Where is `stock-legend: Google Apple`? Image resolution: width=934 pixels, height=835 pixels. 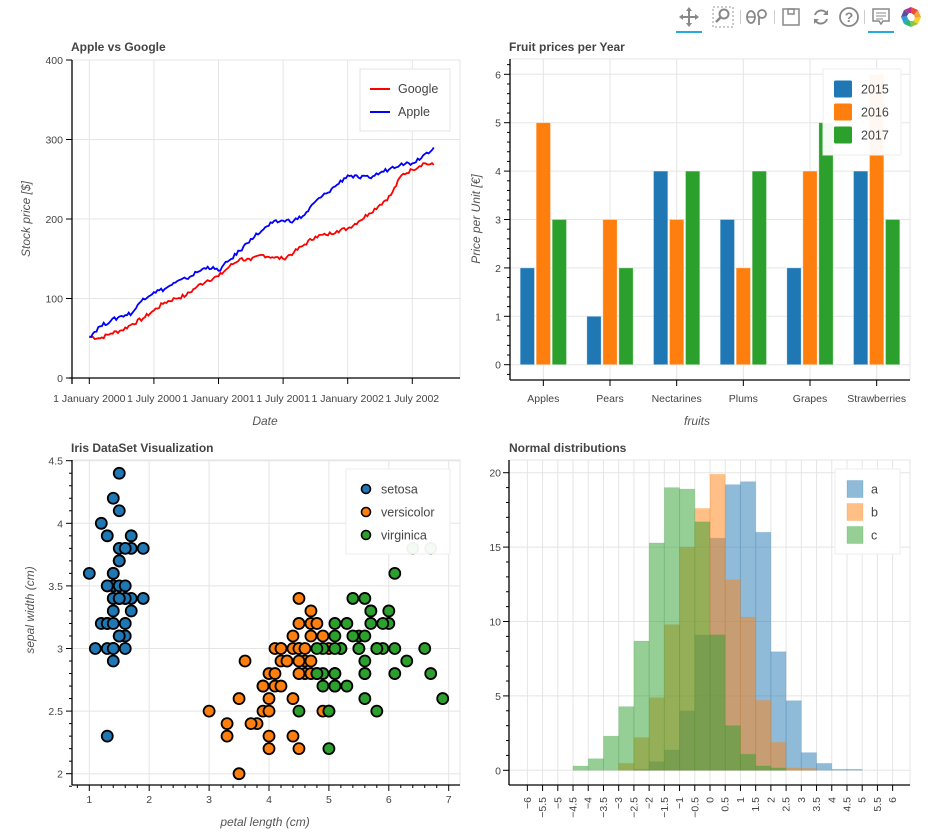 stock-legend: Google Apple is located at coordinates (405, 100).